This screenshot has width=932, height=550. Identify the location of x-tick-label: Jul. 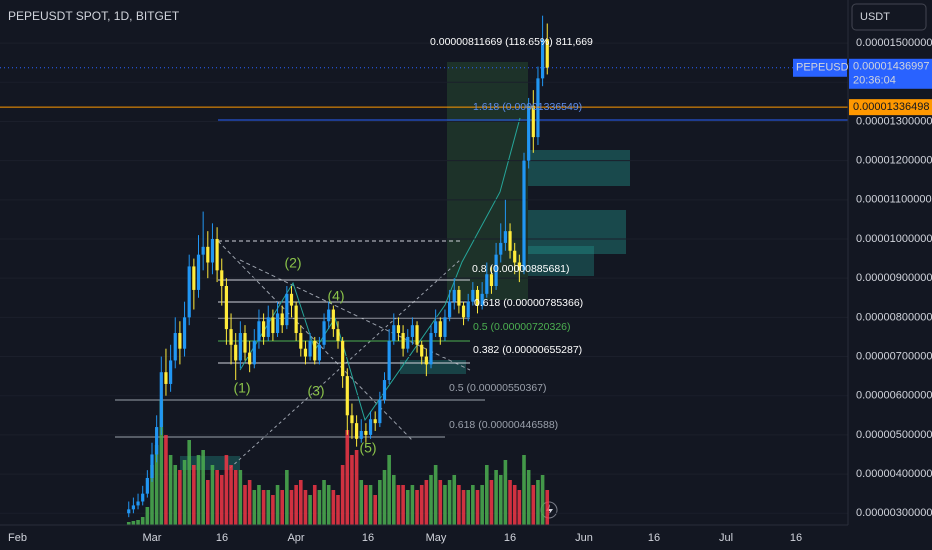
(726, 538).